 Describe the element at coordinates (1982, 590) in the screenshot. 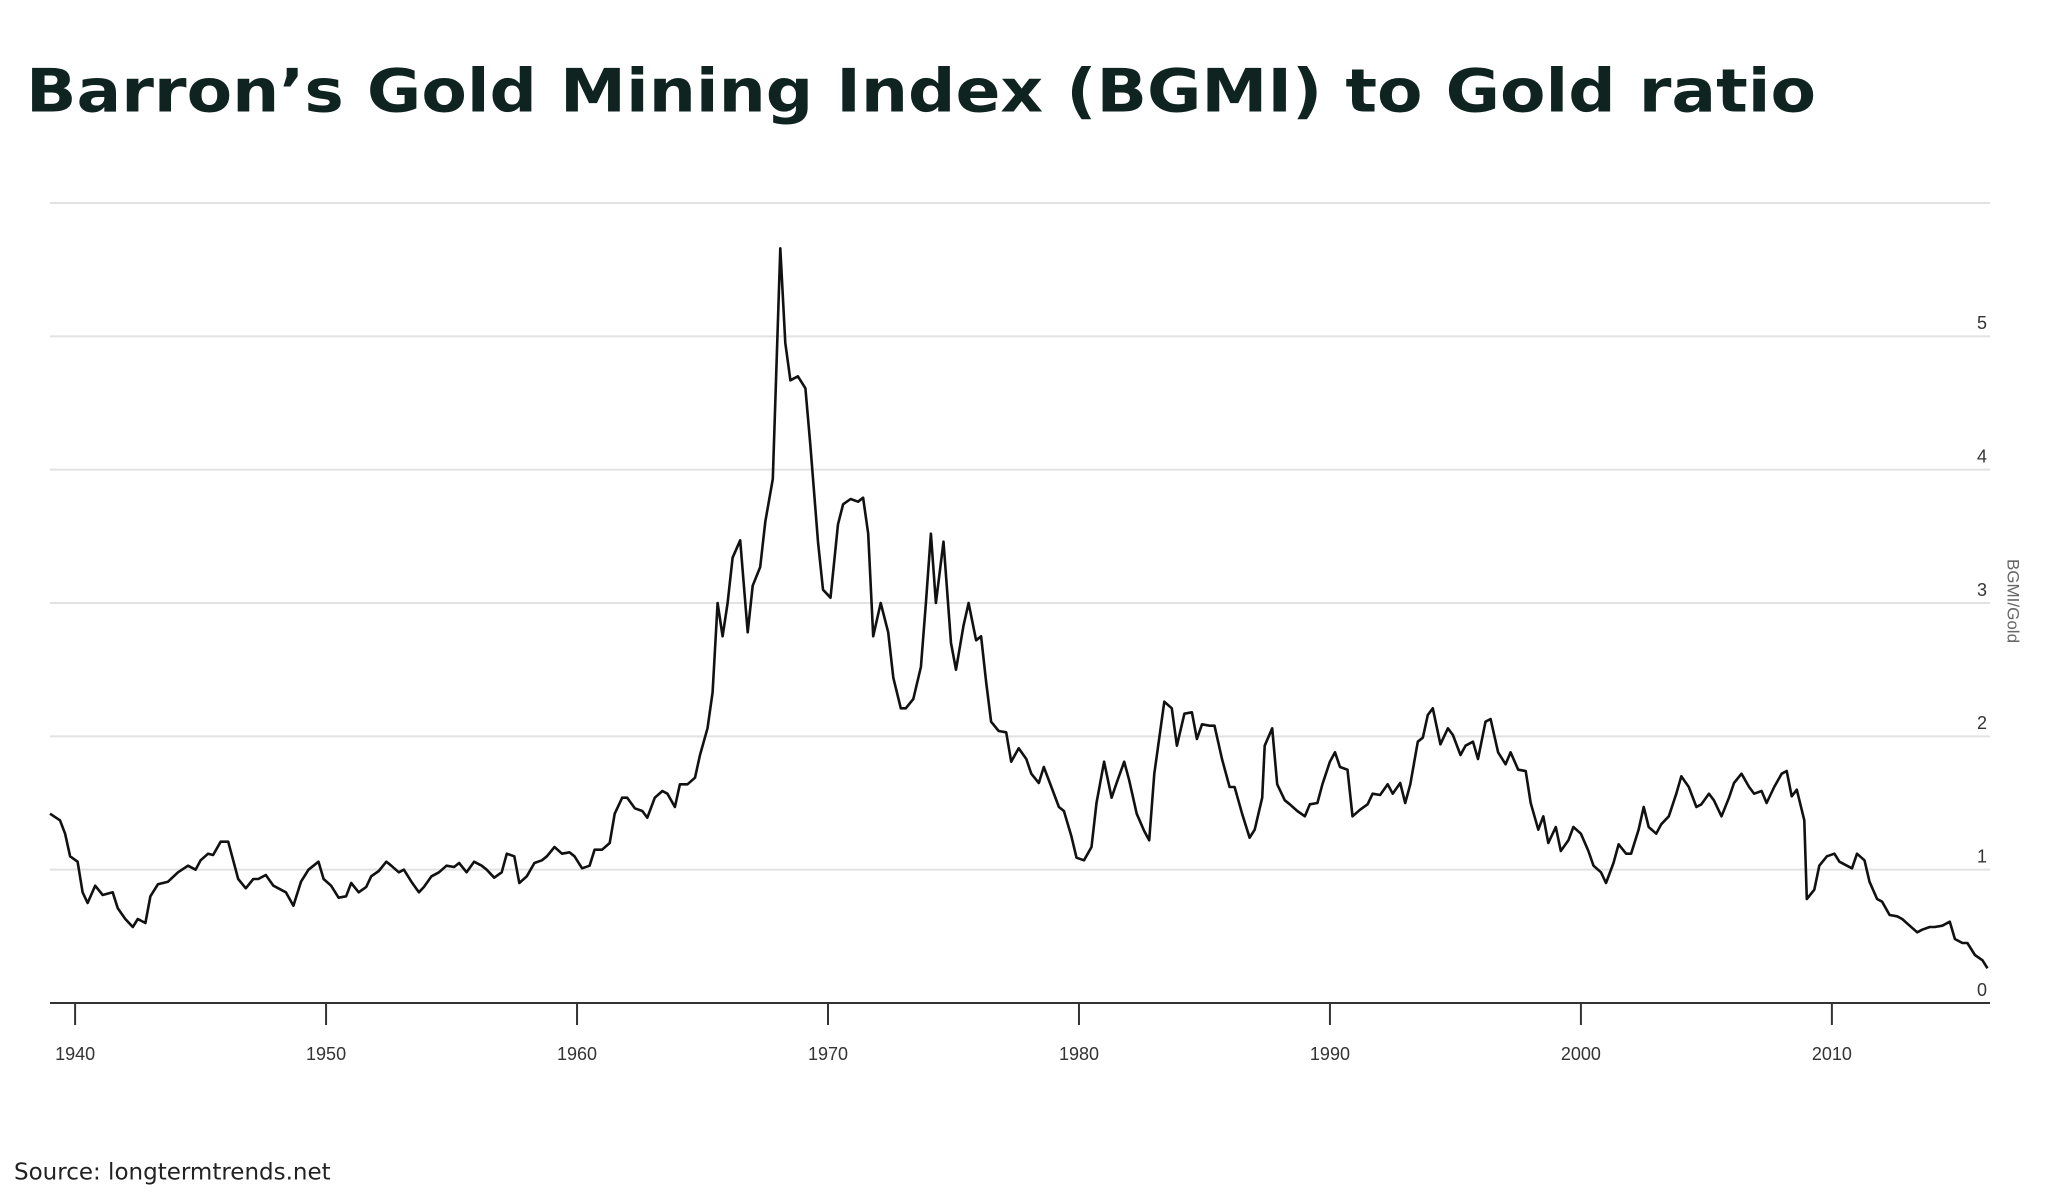

I see `y-tick-label: 3` at that location.